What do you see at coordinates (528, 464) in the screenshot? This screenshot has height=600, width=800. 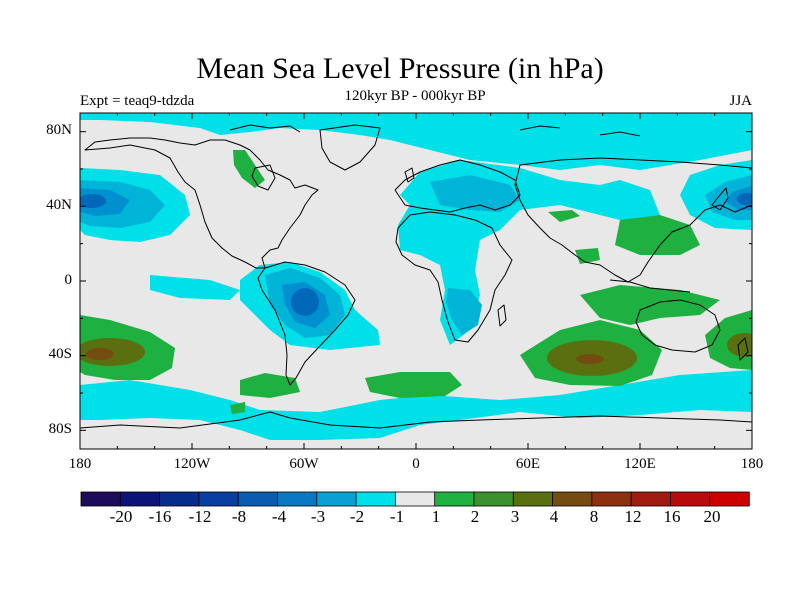 I see `lon-tick-label: 60E` at bounding box center [528, 464].